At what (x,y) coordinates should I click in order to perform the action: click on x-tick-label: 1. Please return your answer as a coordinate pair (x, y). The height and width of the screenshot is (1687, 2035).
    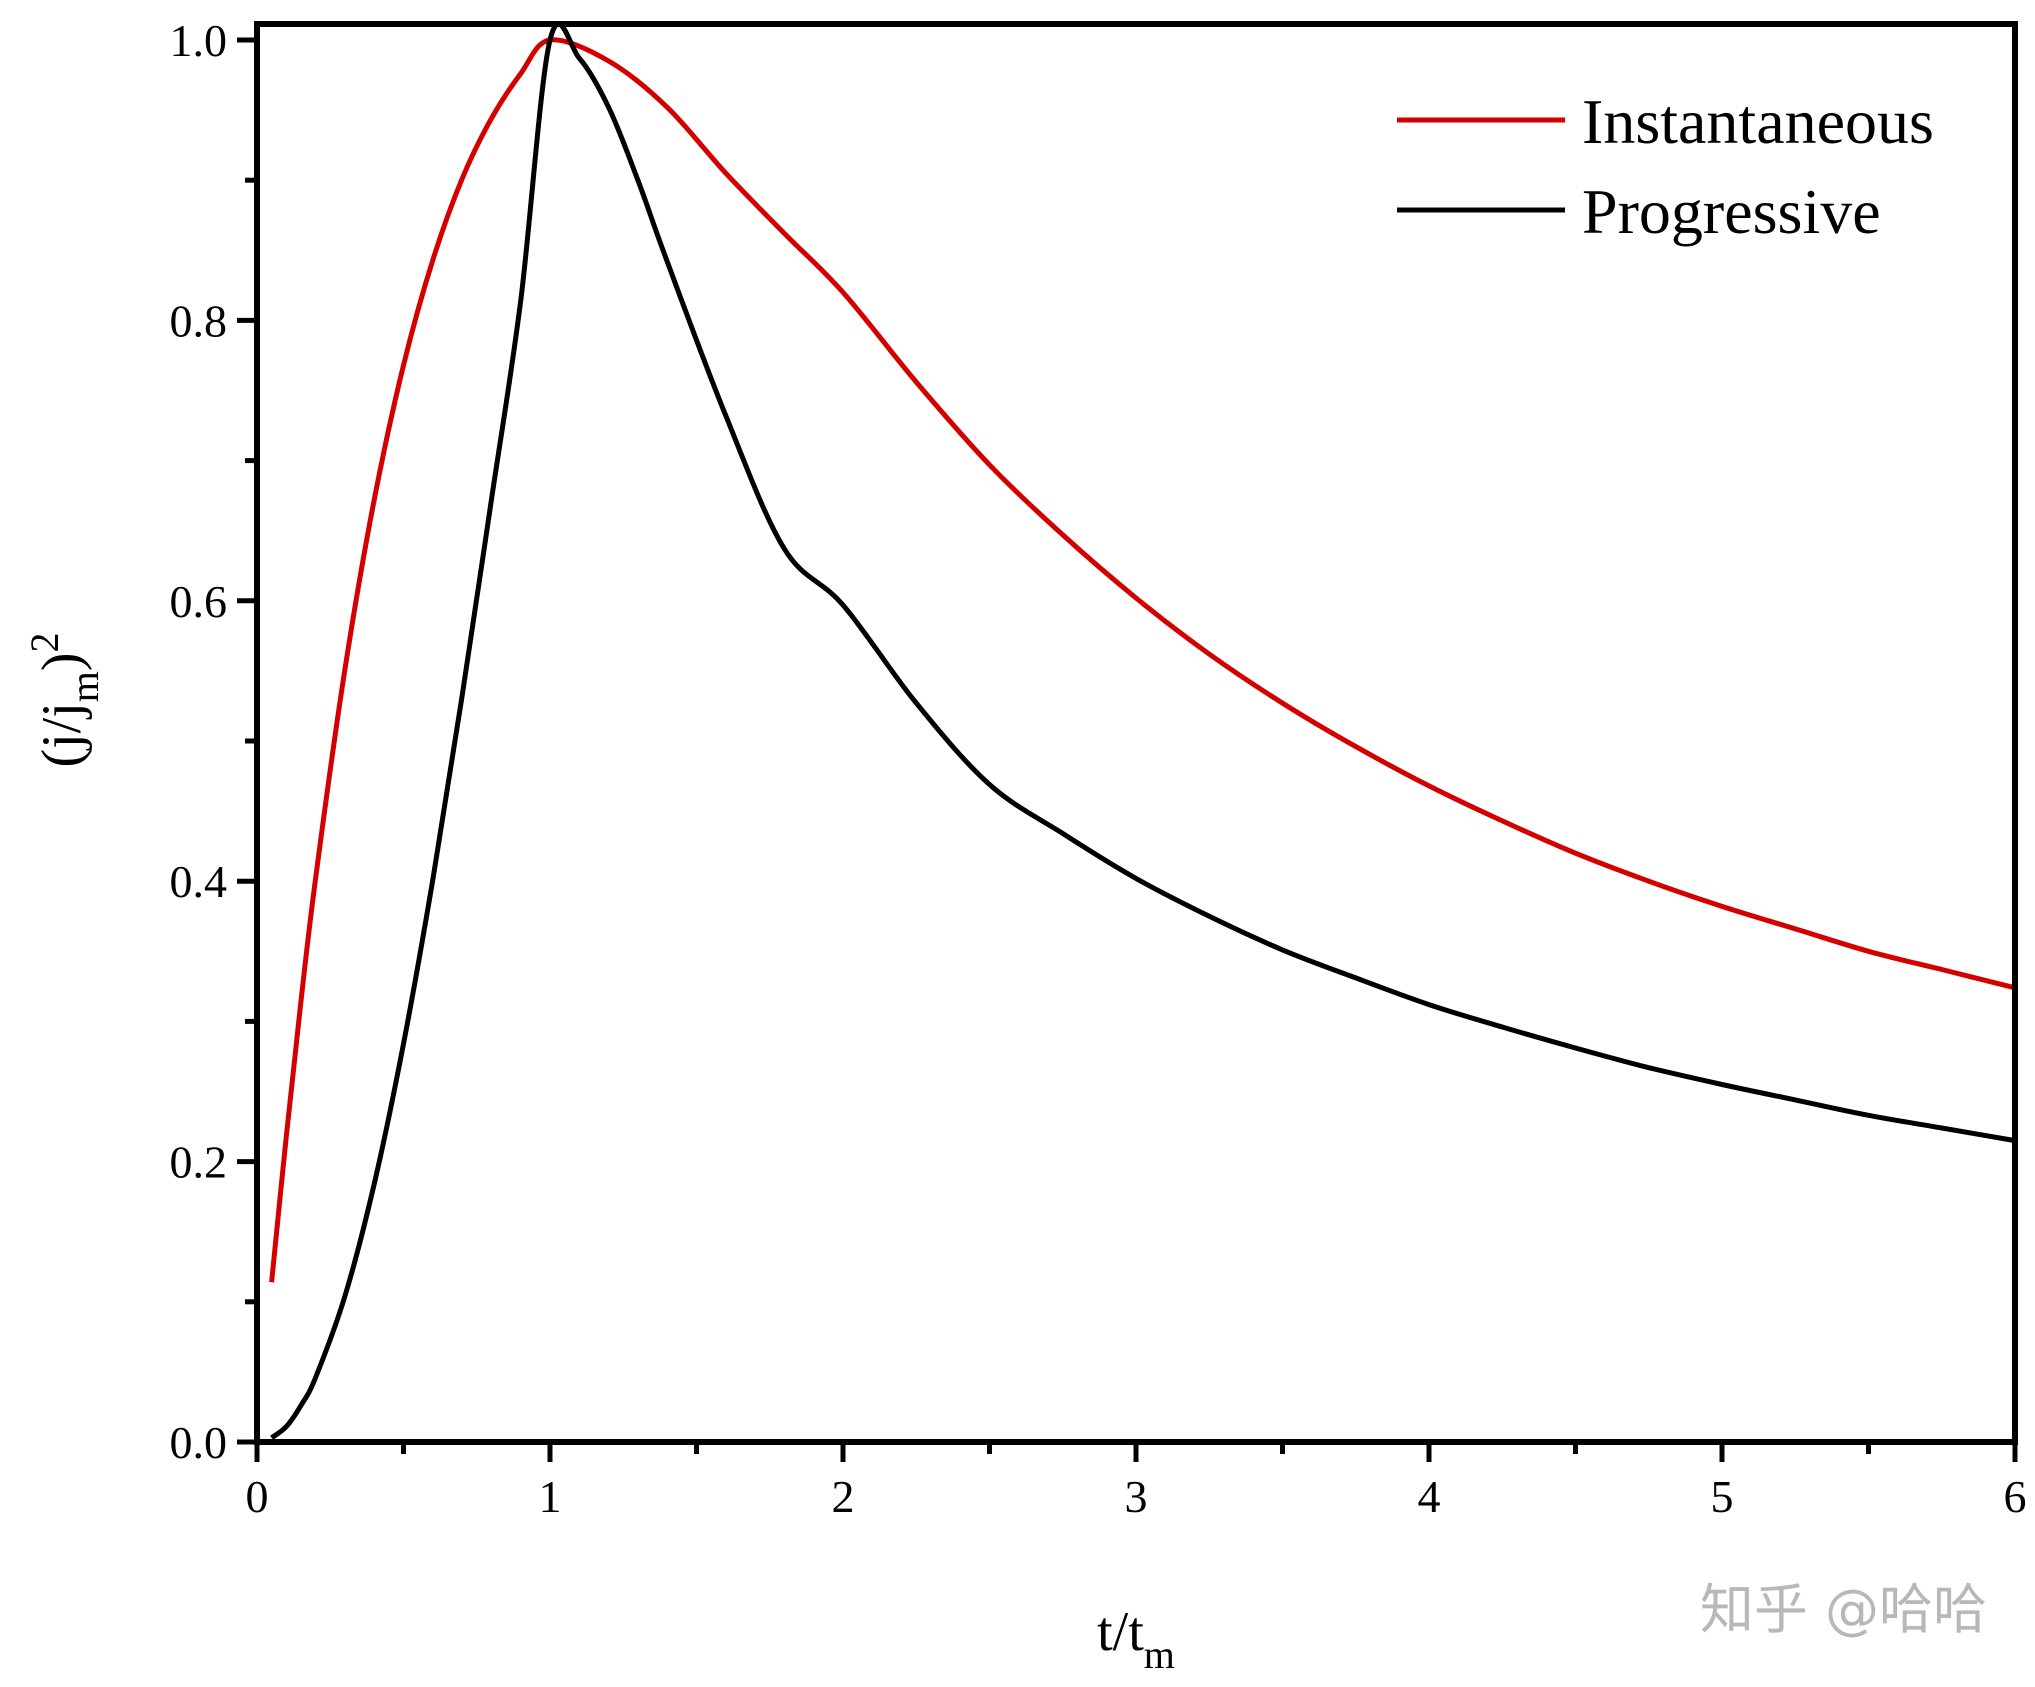
    Looking at the image, I should click on (550, 1496).